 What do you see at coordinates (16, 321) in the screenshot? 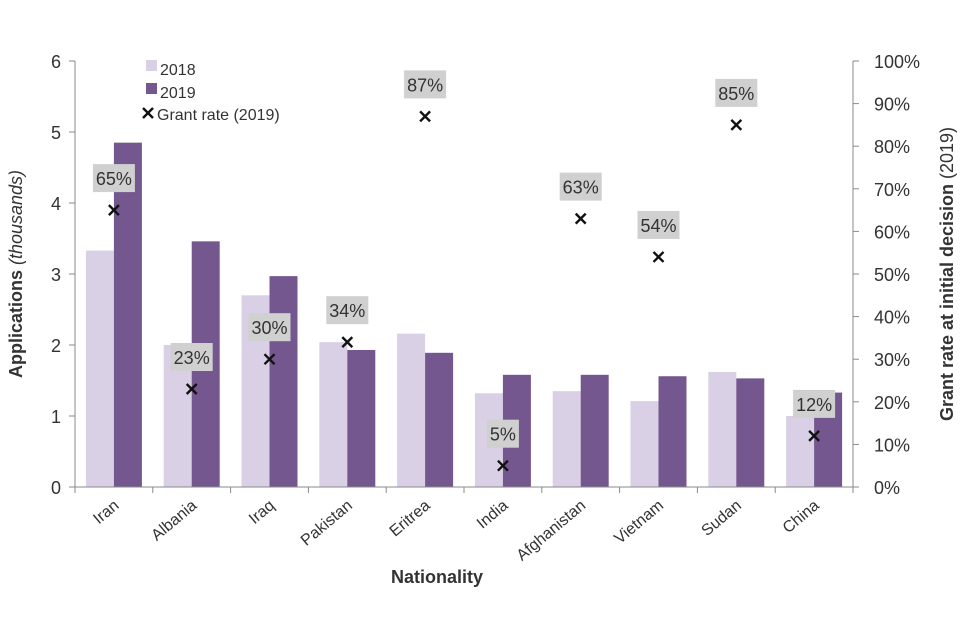
I see `y-axis-title-main: Applications` at bounding box center [16, 321].